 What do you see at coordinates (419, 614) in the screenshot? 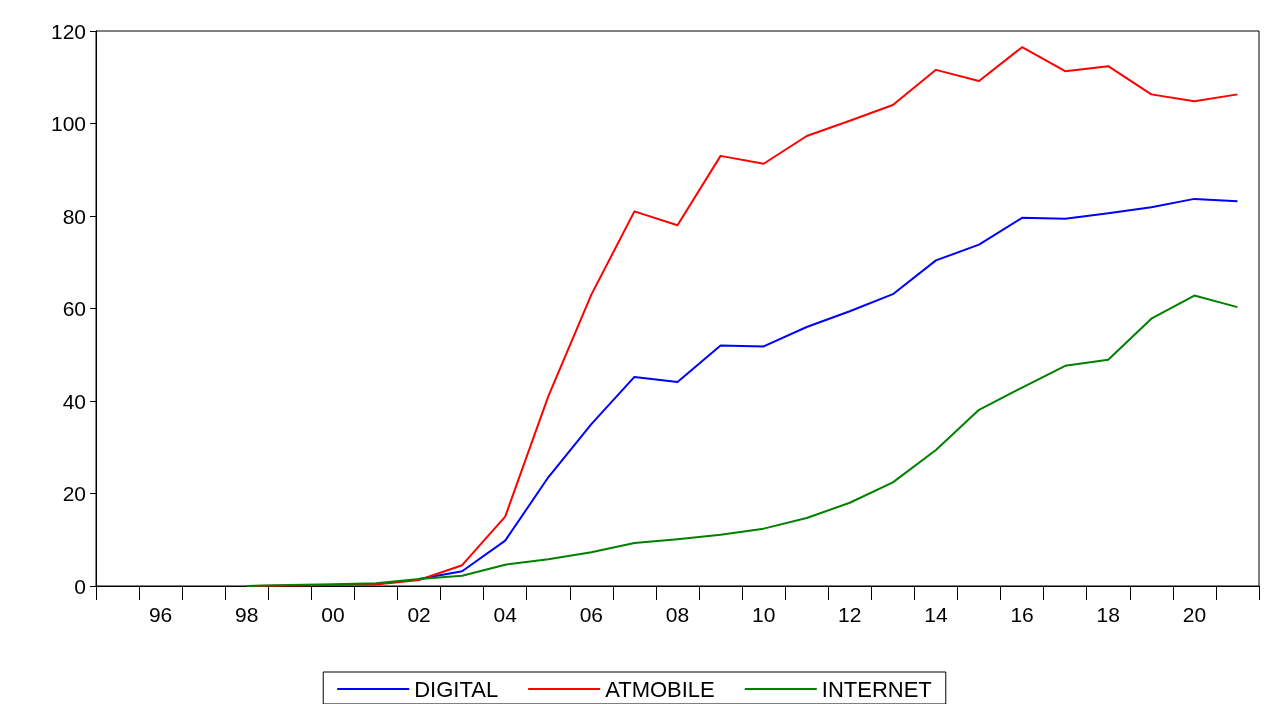
I see `x-tick-label: 02` at bounding box center [419, 614].